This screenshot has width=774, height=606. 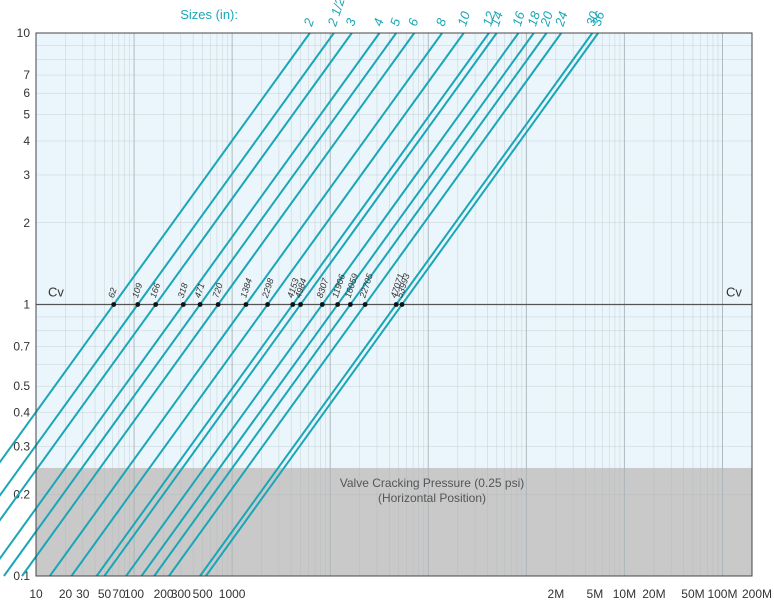 I want to click on sizes-header: Sizes (in):, so click(x=209, y=14).